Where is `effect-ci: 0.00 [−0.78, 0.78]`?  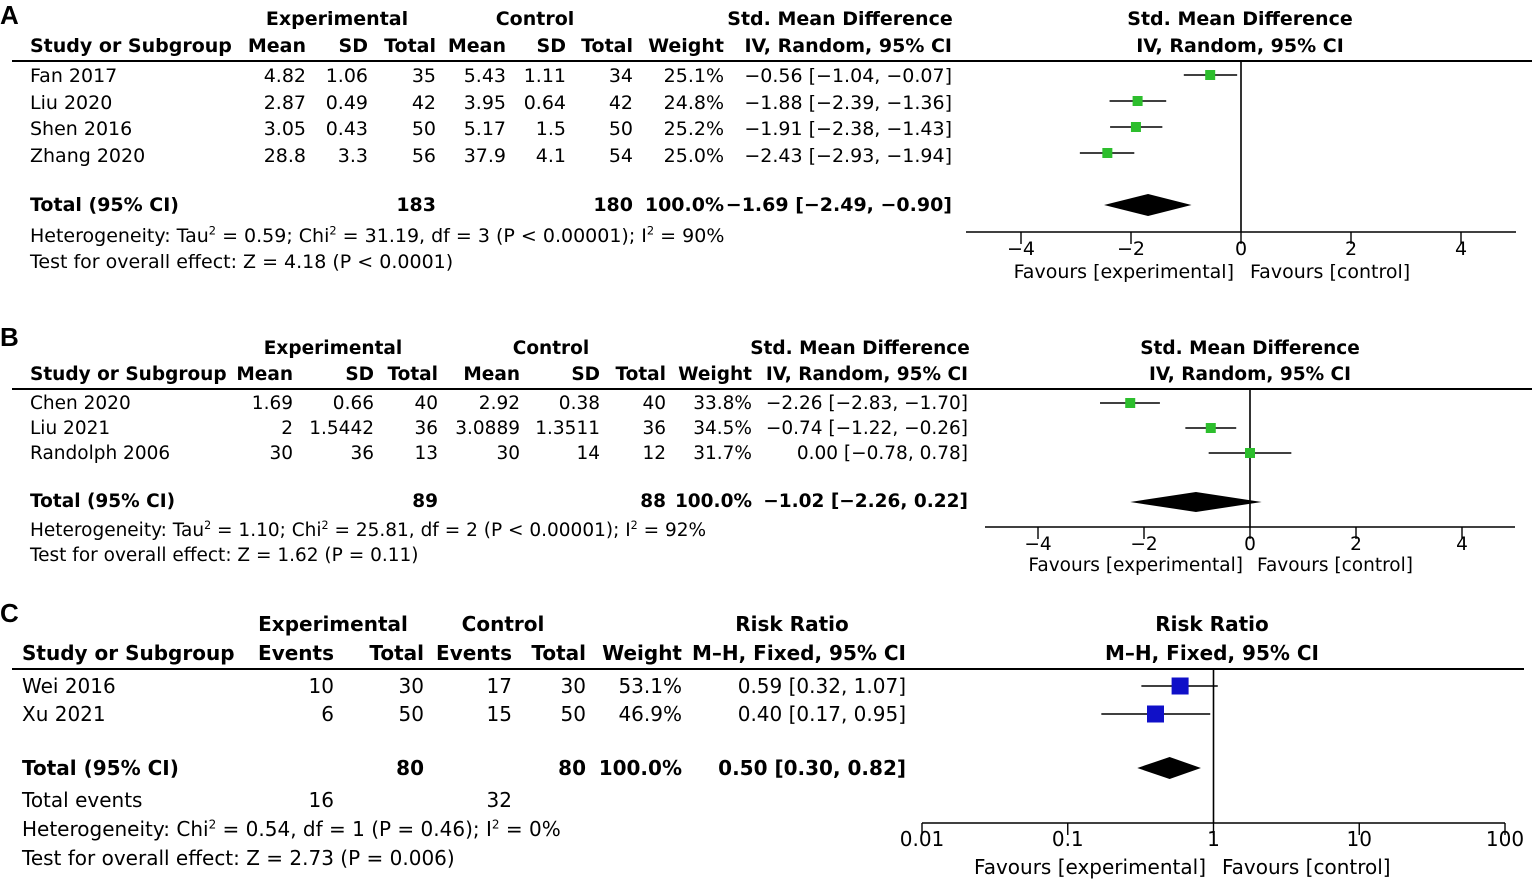 effect-ci: 0.00 [−0.78, 0.78] is located at coordinates (882, 453).